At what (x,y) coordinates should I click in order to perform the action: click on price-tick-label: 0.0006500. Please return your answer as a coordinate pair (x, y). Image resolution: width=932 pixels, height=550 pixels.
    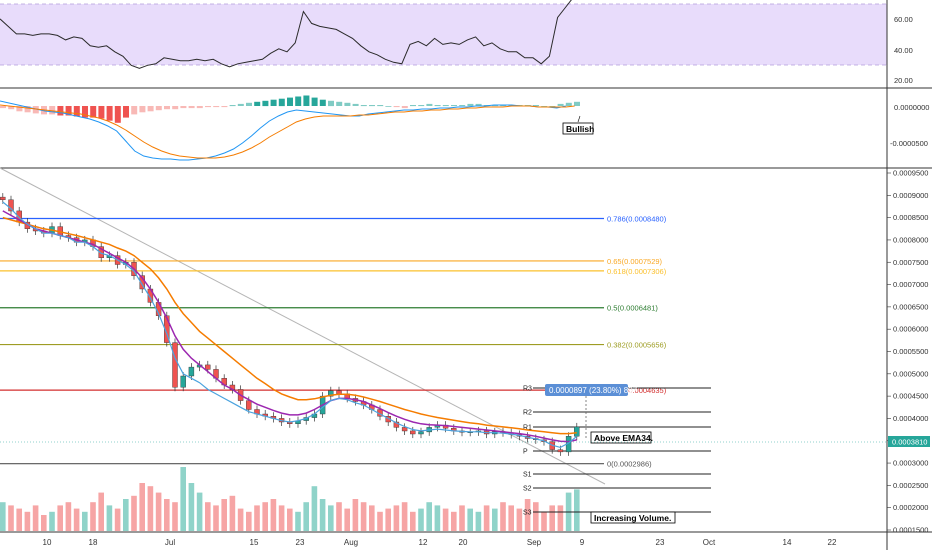
    Looking at the image, I should click on (910, 306).